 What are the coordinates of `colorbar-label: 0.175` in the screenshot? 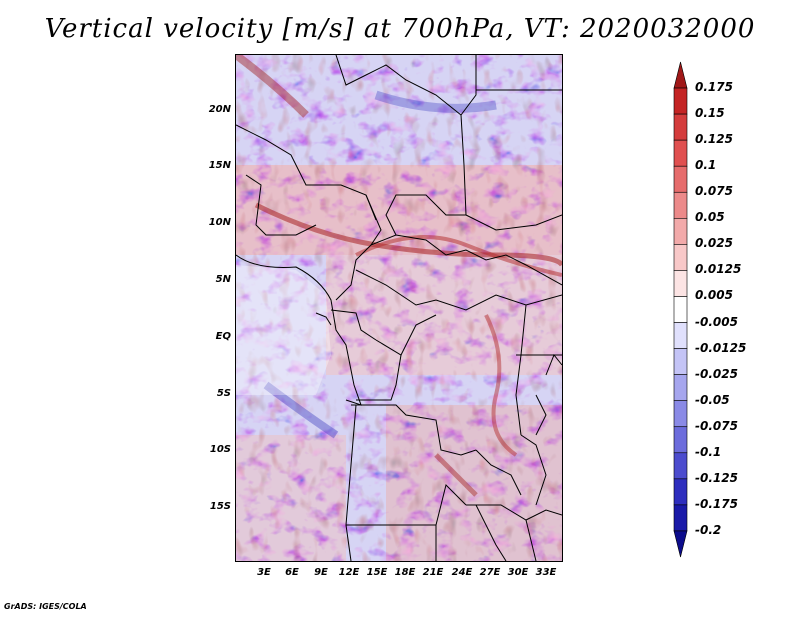 It's located at (714, 87).